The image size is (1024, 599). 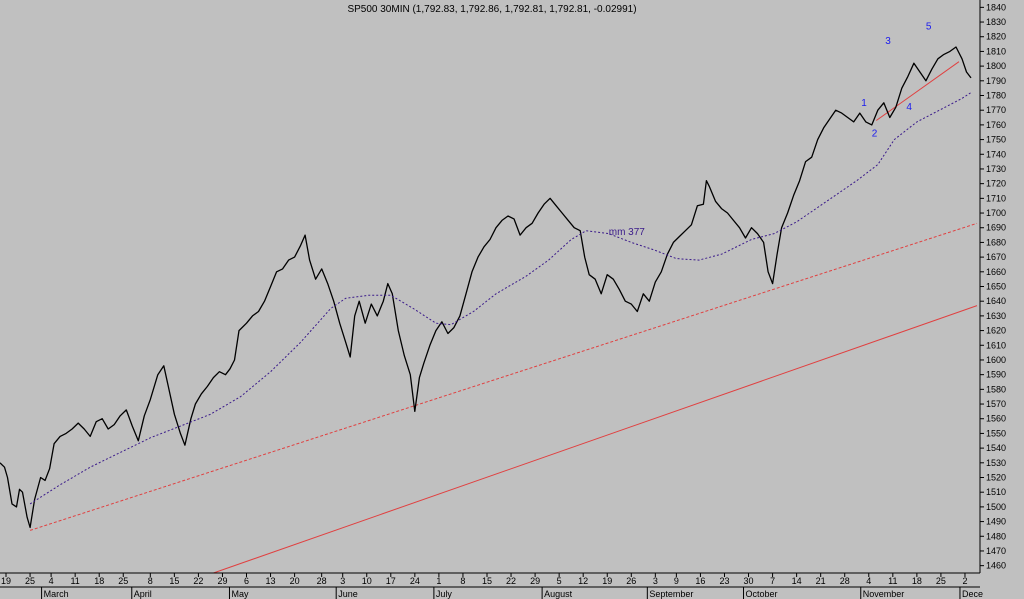 I want to click on y-tick-label: 1580, so click(x=996, y=389).